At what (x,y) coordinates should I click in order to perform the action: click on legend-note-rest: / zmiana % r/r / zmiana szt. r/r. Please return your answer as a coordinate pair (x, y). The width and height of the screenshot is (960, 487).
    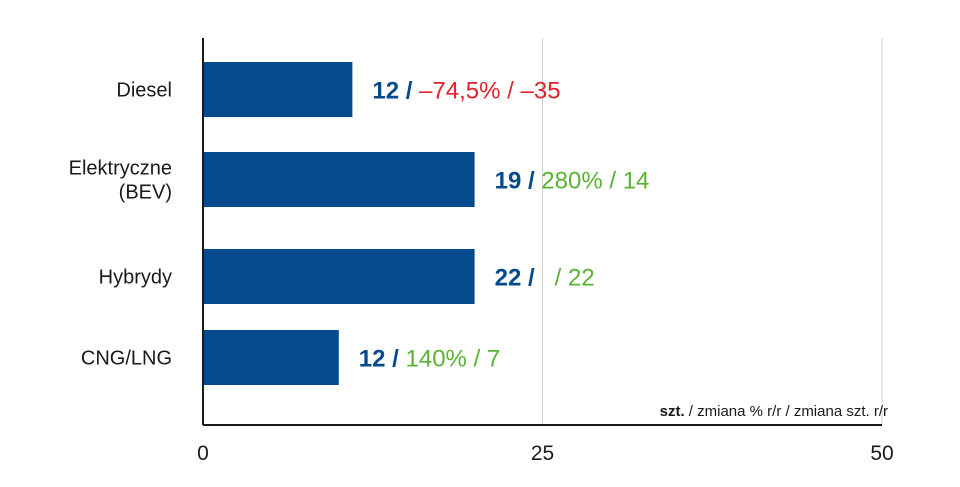
    Looking at the image, I should click on (786, 411).